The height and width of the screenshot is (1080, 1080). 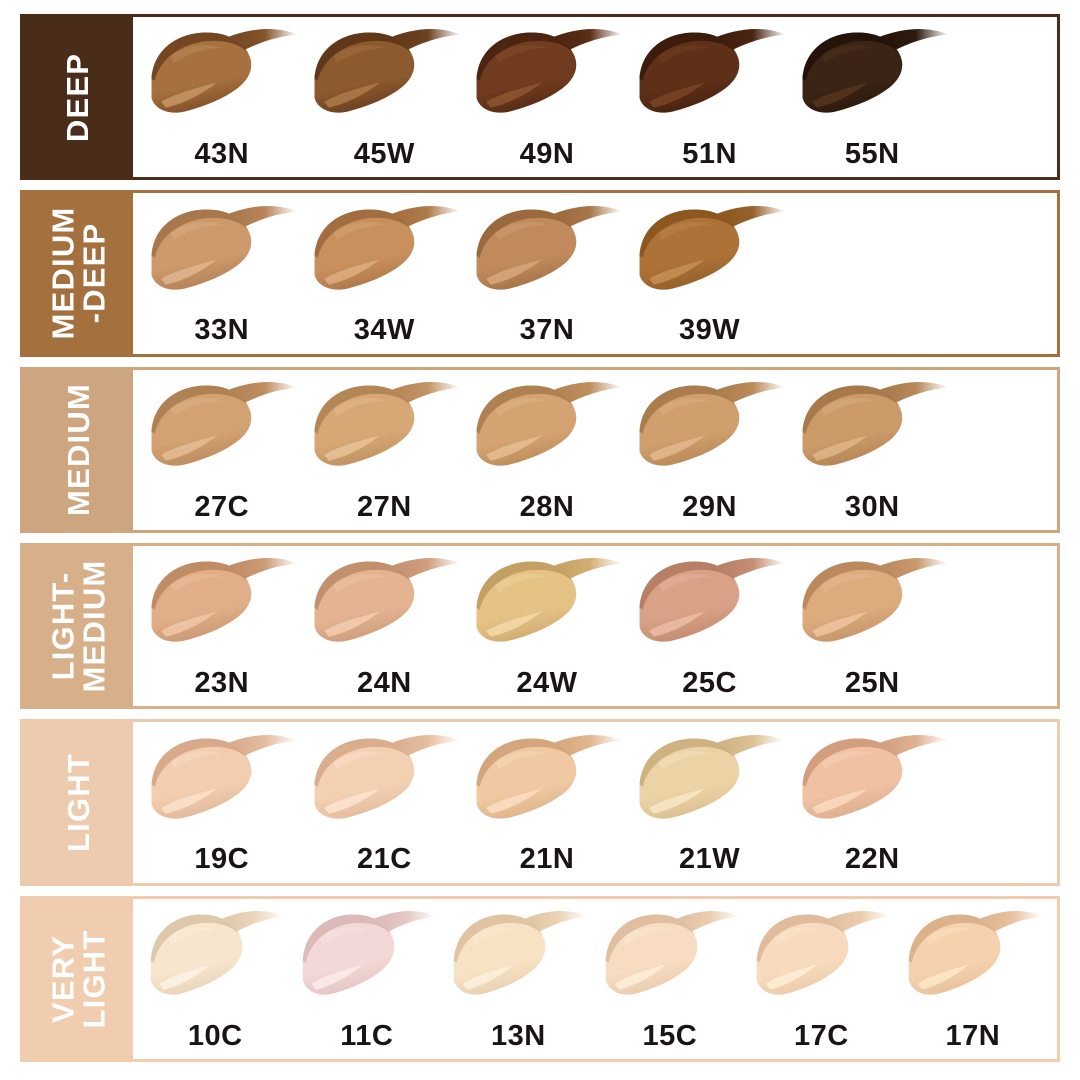 I want to click on swatch-34w: 34W, so click(x=384, y=273).